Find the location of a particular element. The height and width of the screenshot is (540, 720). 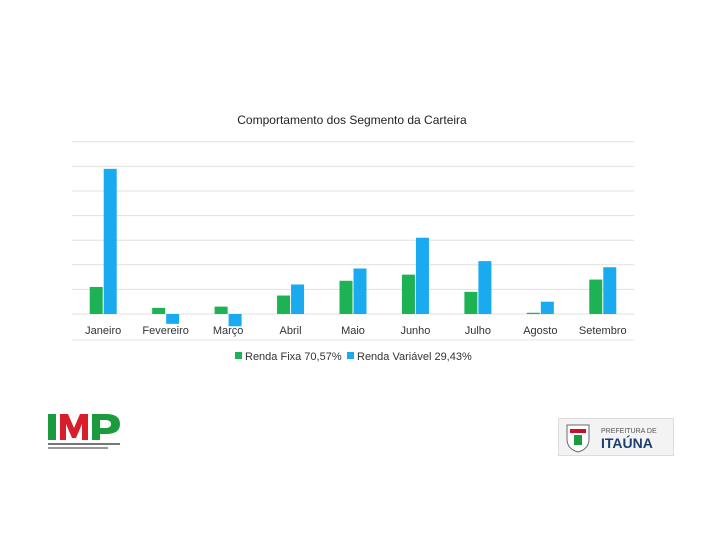

legend: Renda Fixa 70,57% Renda Variável 29,43% is located at coordinates (353, 357).